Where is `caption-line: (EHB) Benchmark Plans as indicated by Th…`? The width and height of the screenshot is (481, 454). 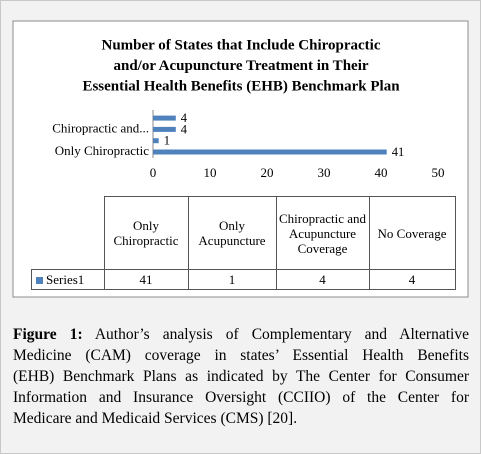 caption-line: (EHB) Benchmark Plans as indicated by Th… is located at coordinates (241, 376).